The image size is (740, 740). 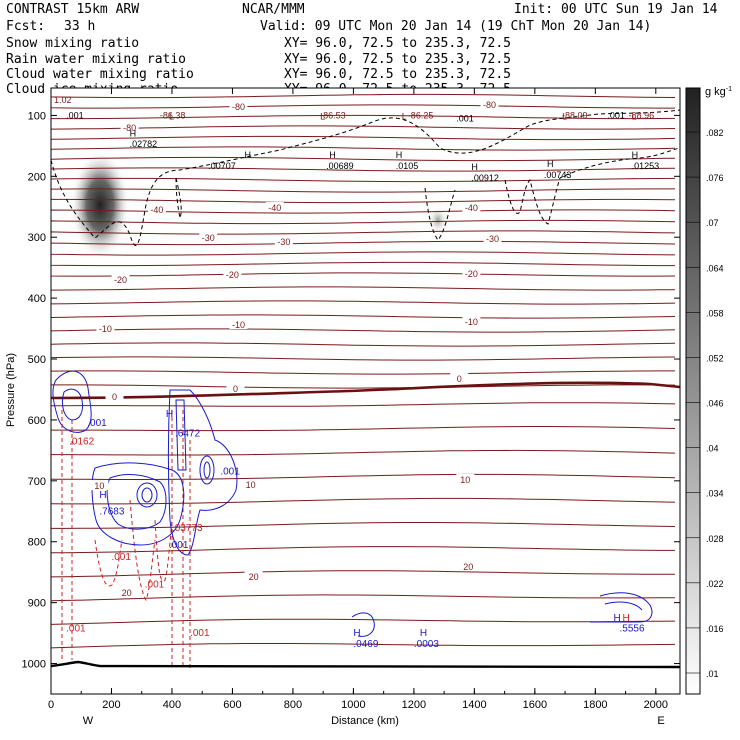 What do you see at coordinates (660, 721) in the screenshot?
I see `east-endpoint-label: E` at bounding box center [660, 721].